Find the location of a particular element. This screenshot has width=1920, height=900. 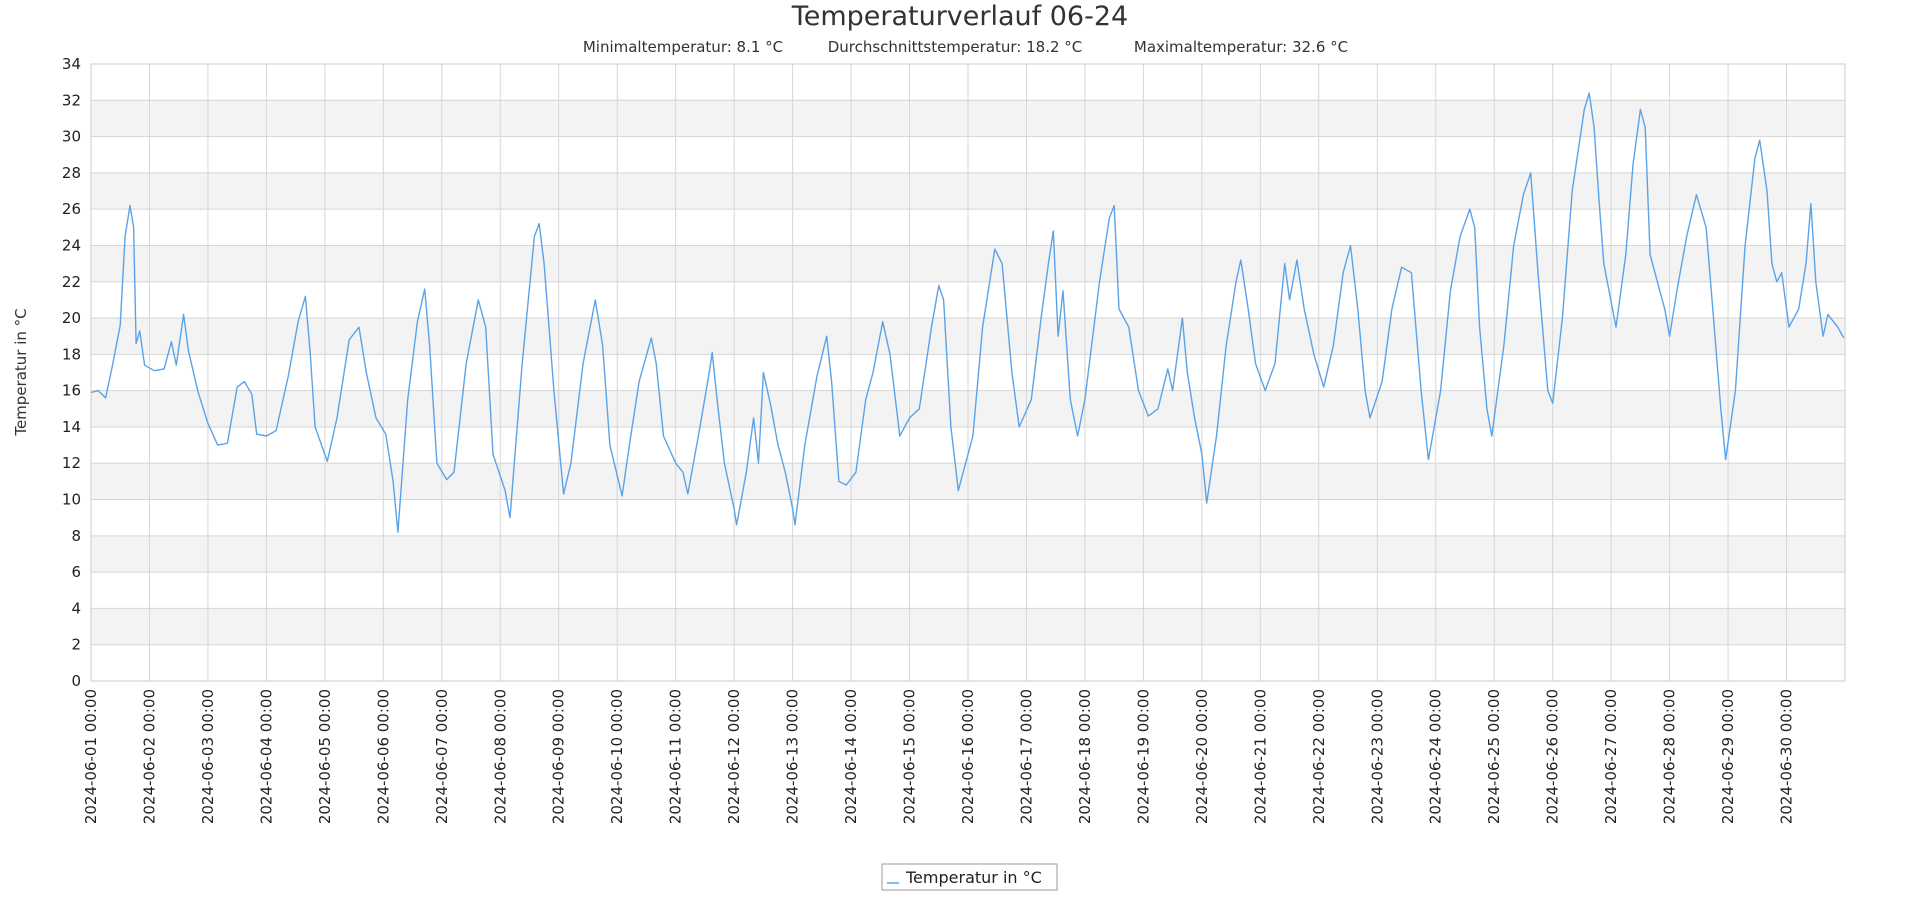

x-tick-label: 2024-06-07 00:00 is located at coordinates (442, 756).